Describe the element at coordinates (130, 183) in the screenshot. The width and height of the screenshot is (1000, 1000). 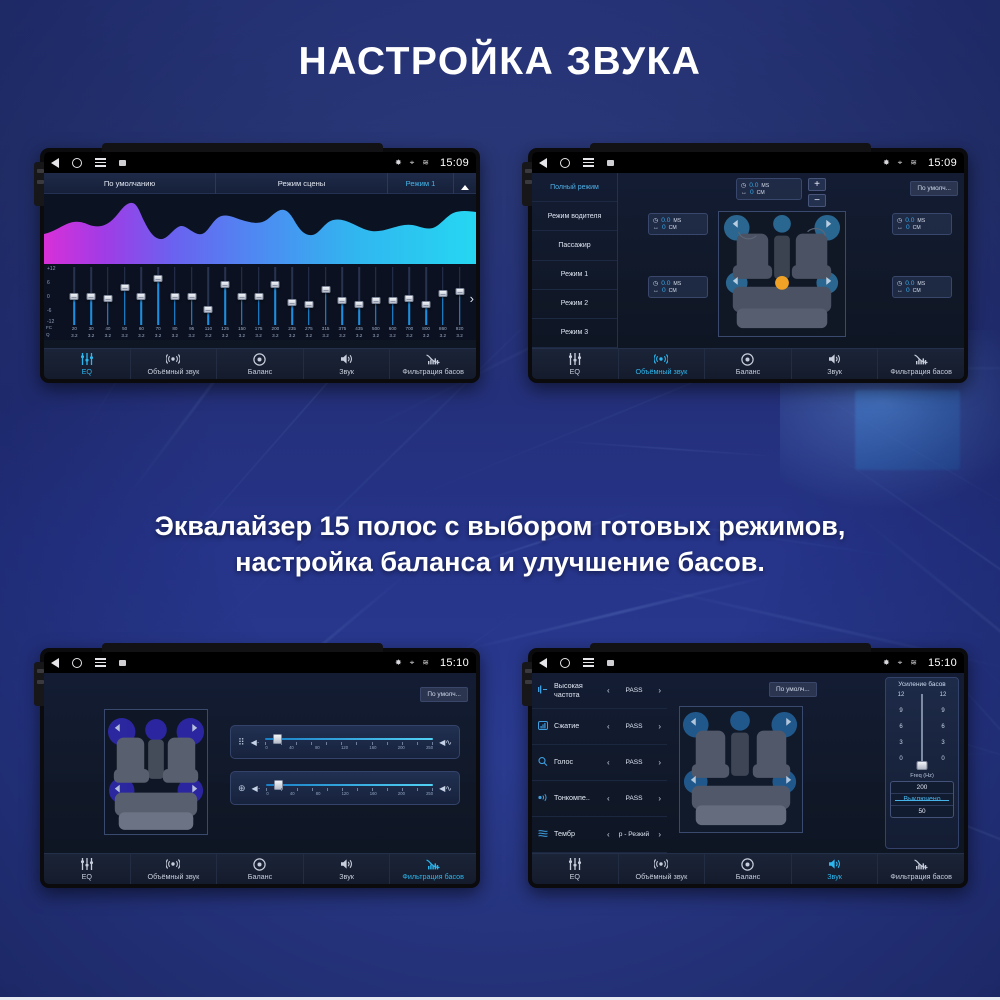
I see `eq-mode-default: По умолчанию` at that location.